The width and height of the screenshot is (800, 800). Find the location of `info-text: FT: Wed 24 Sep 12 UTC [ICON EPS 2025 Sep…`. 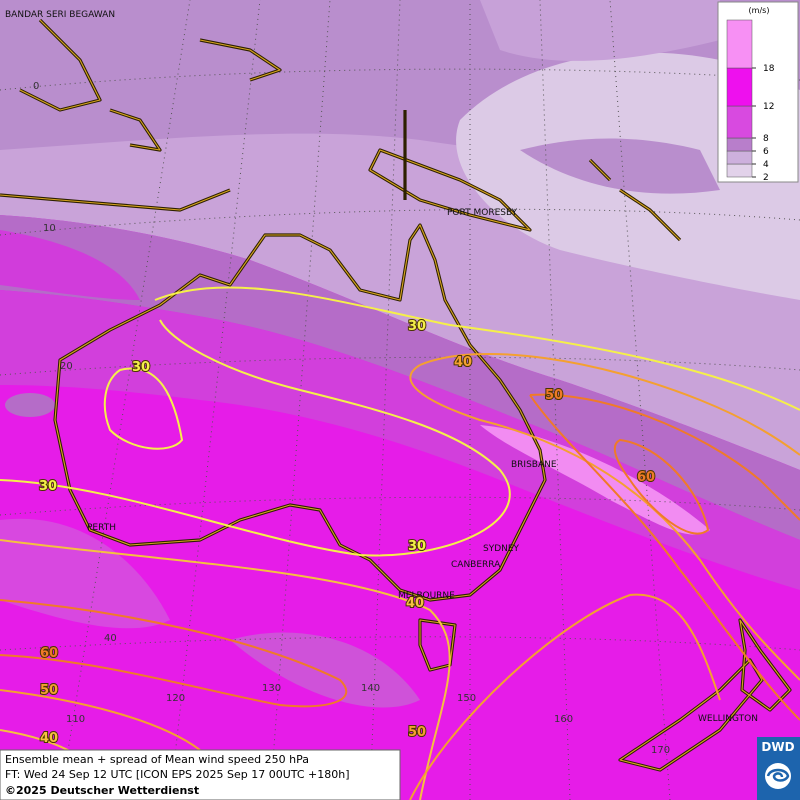

info-text: FT: Wed 24 Sep 12 UTC [ICON EPS 2025 Sep… is located at coordinates (177, 774).